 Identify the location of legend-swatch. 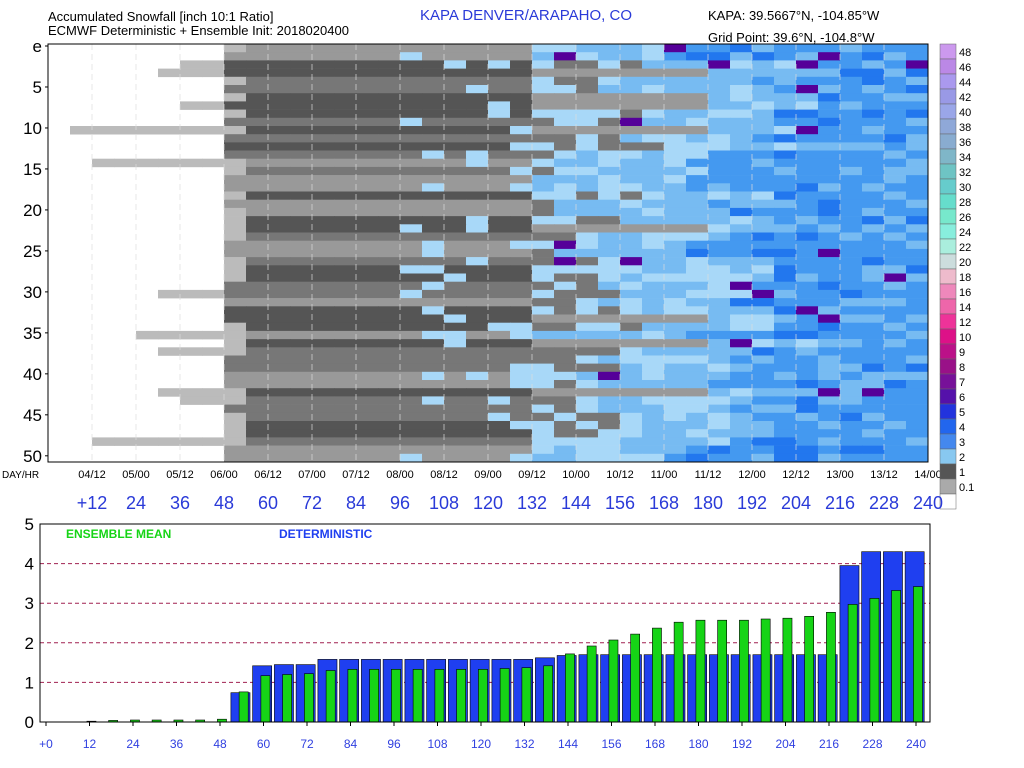
(948, 111).